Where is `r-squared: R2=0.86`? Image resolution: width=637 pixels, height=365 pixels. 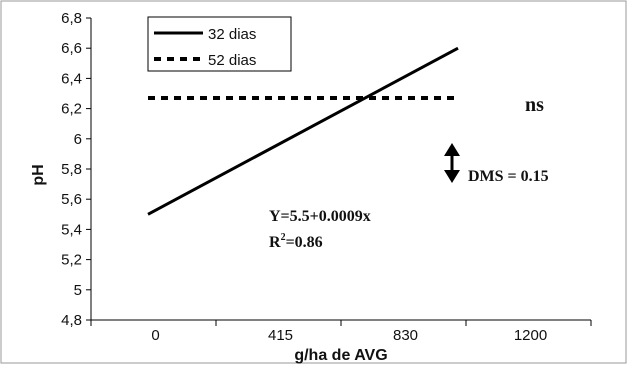 r-squared: R2=0.86 is located at coordinates (296, 241).